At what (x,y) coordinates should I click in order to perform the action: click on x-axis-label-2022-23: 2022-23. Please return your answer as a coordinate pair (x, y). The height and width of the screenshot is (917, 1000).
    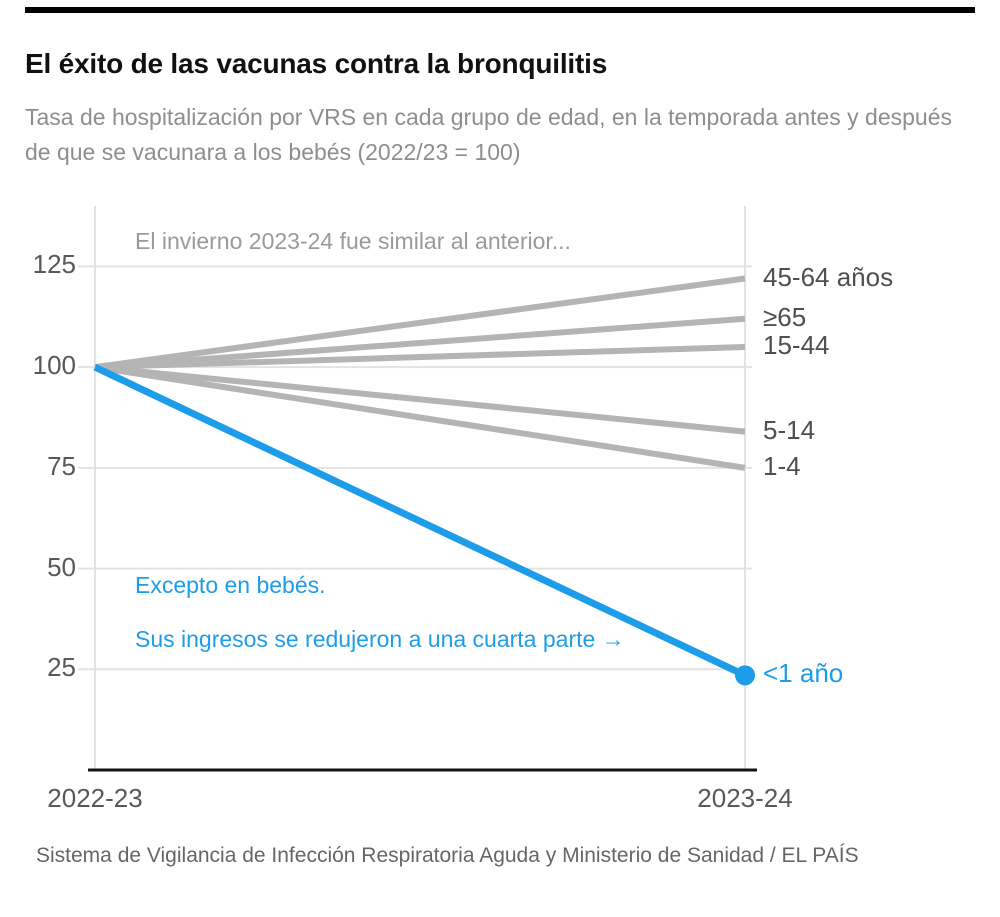
    Looking at the image, I should click on (95, 798).